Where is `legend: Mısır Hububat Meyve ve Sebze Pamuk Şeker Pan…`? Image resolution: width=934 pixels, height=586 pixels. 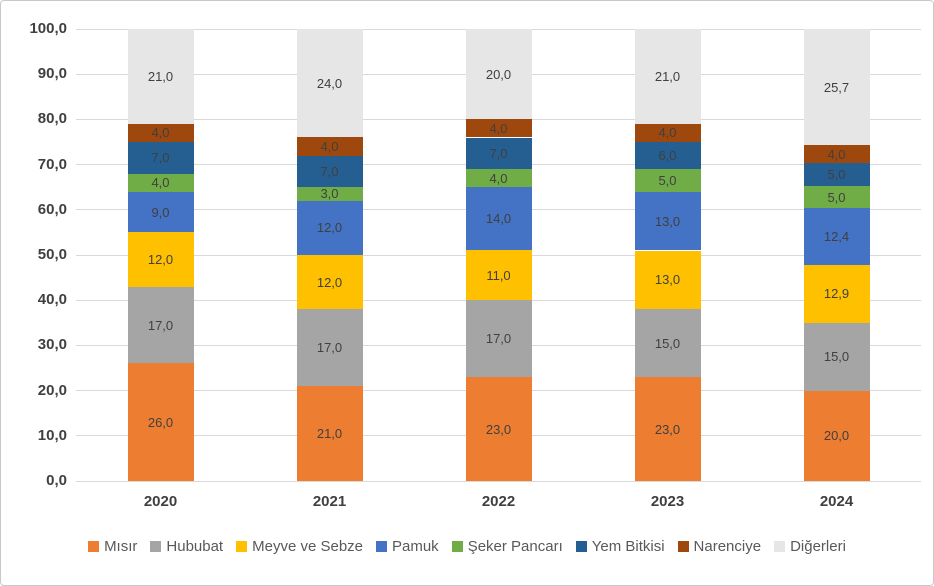
legend: Mısır Hububat Meyve ve Sebze Pamuk Şeker Pan… is located at coordinates (467, 546).